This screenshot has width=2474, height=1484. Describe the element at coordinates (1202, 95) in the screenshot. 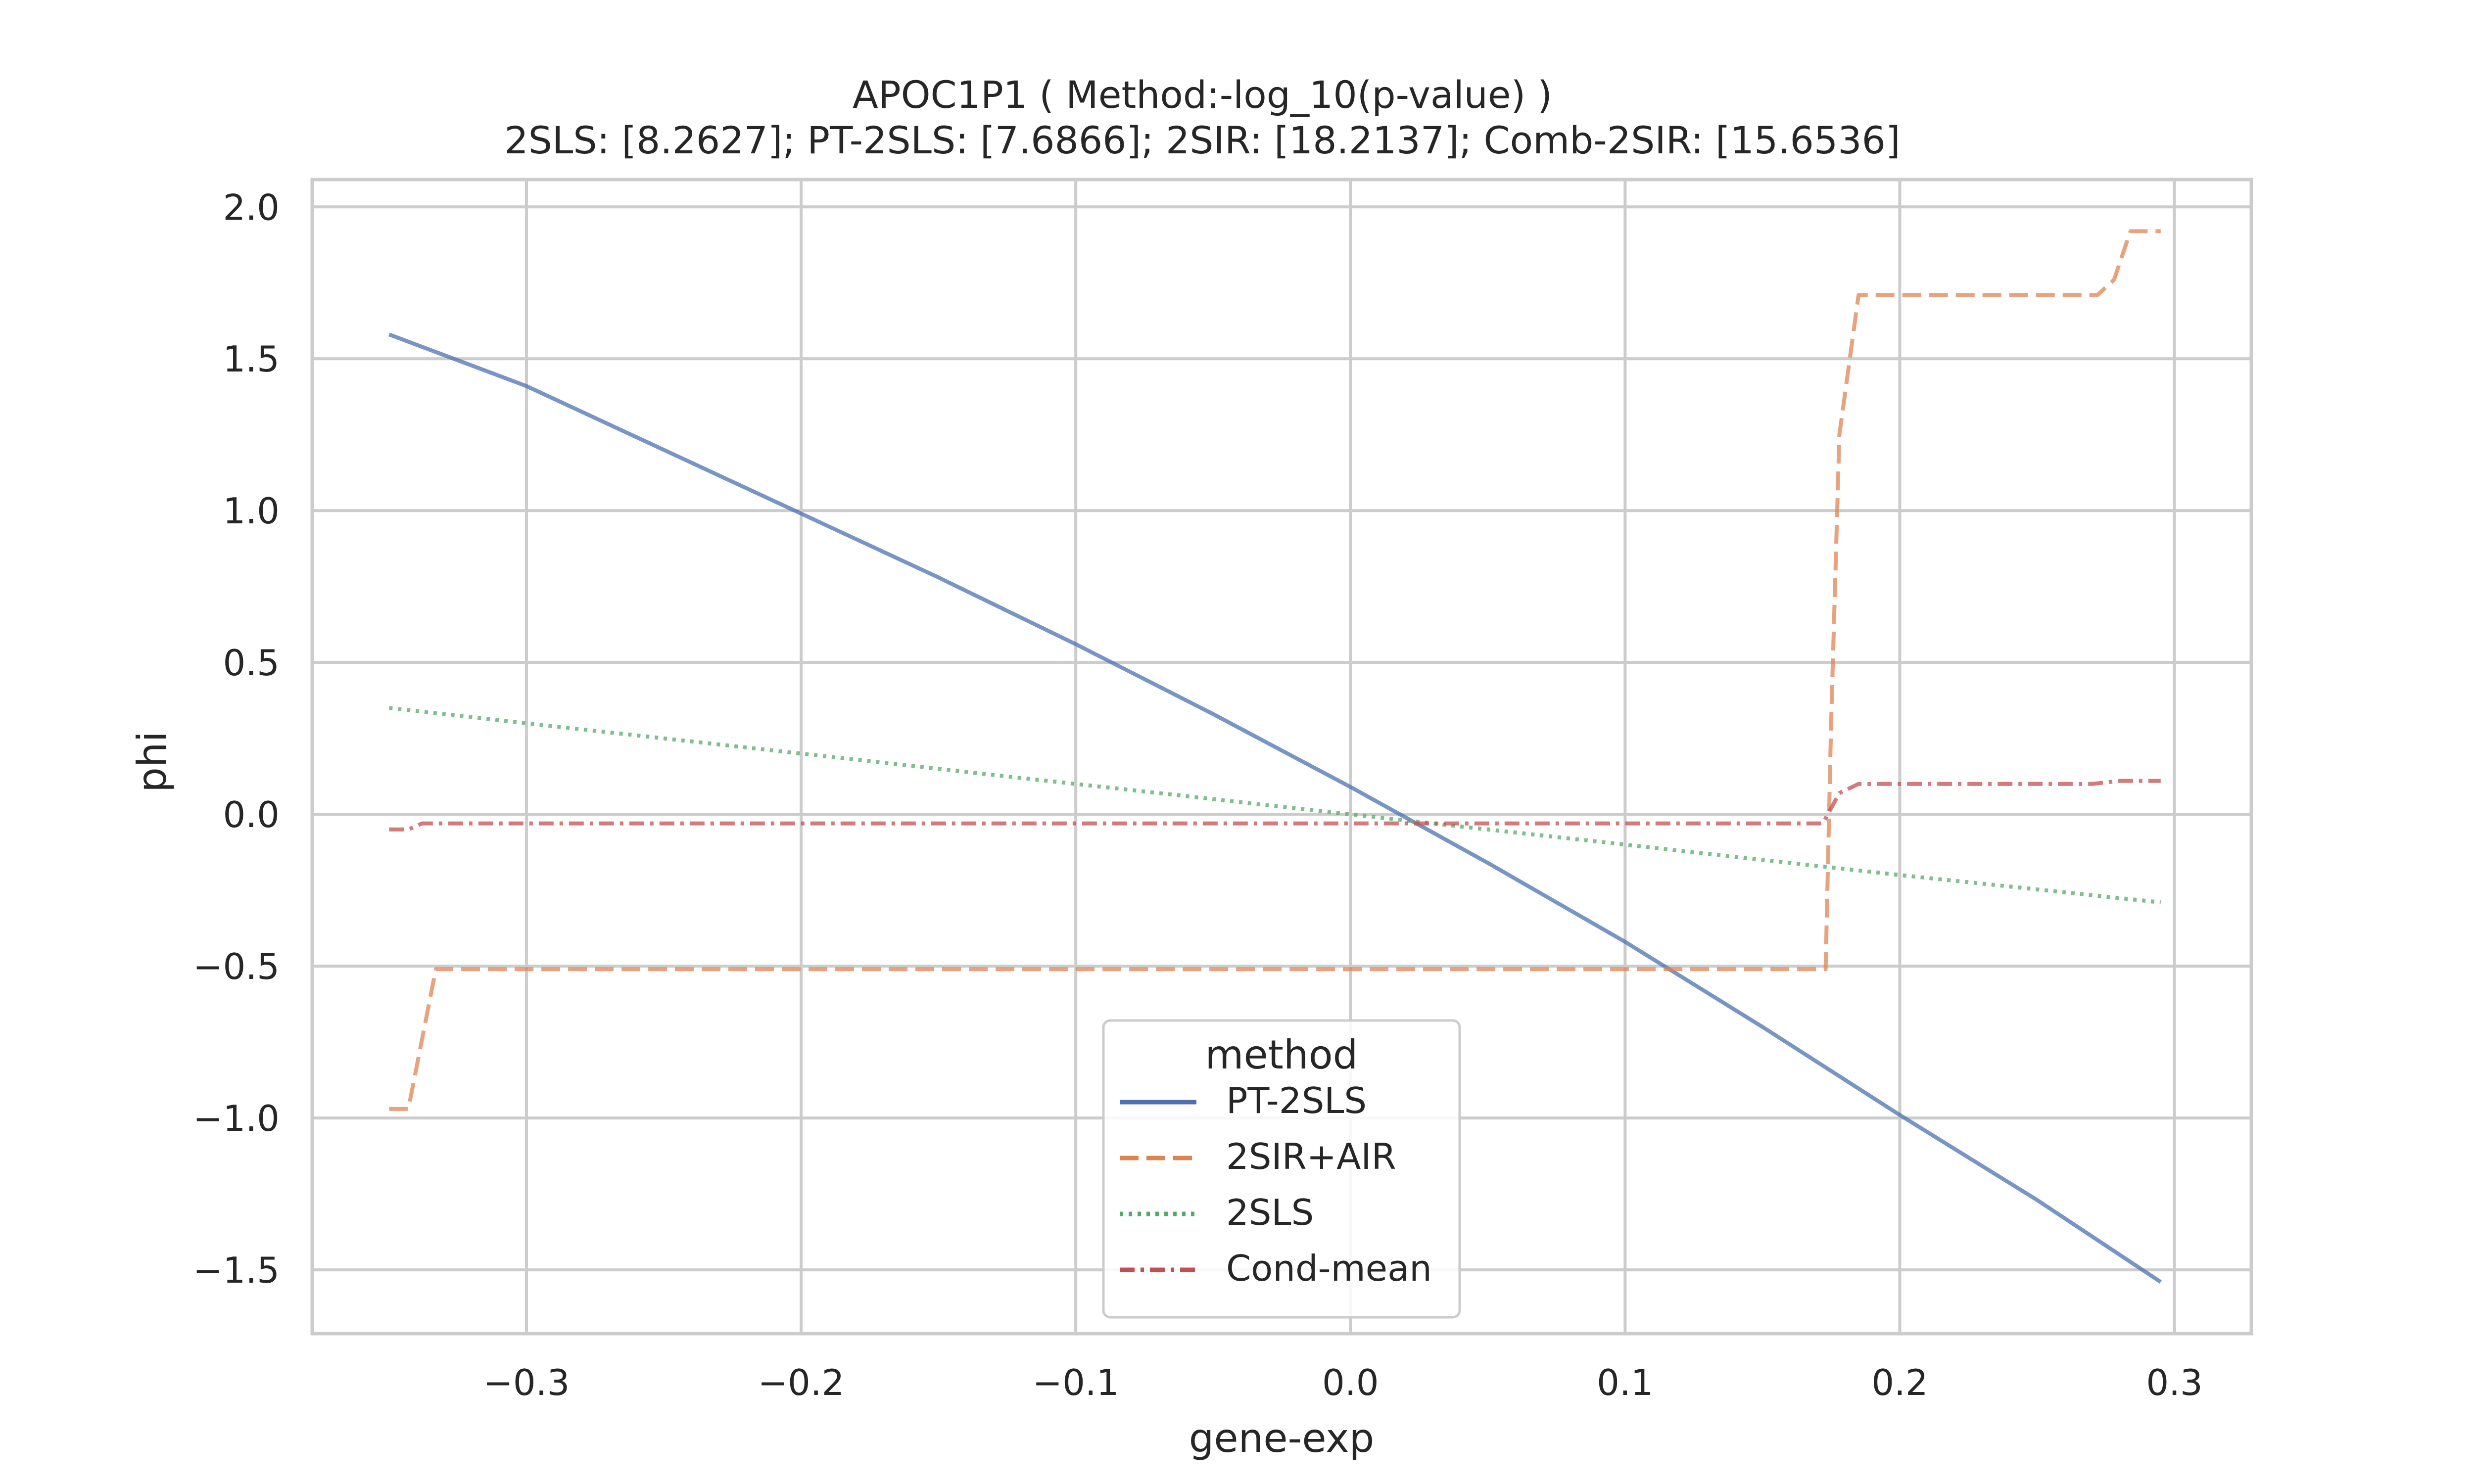

I see `chart-title-line1: APOC1P1 ( Method:-log_10(p-value) )` at that location.